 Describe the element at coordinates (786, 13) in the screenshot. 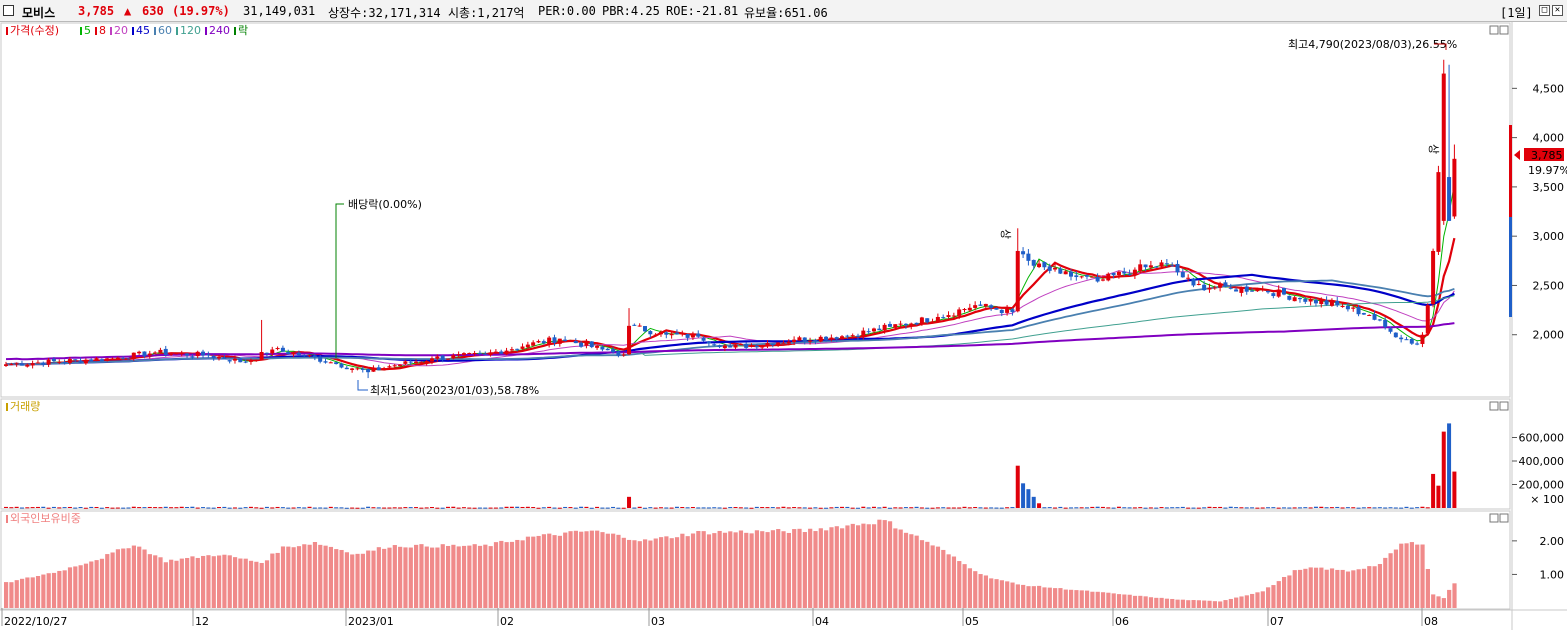

I see `reserve-ratio: 유보율:651.06` at that location.